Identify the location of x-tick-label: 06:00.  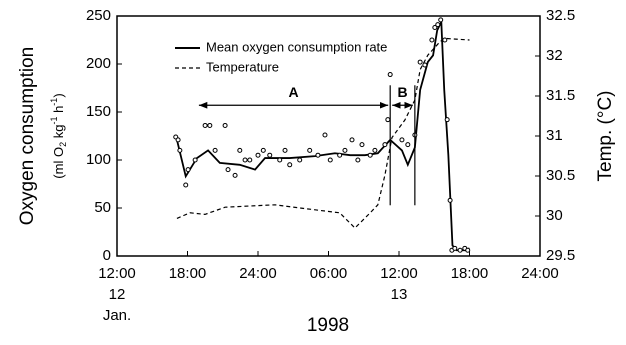
(329, 273).